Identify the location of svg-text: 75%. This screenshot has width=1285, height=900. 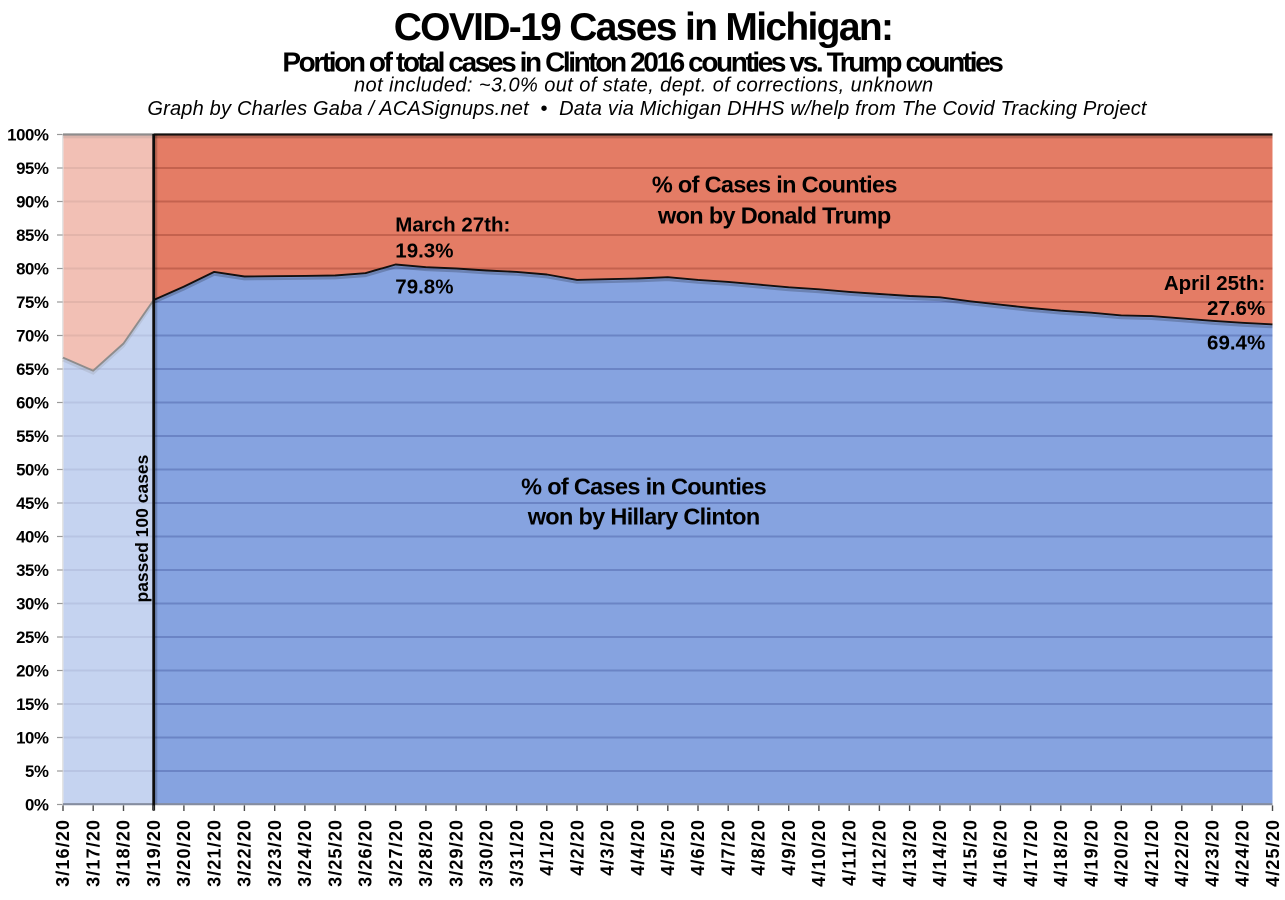
(32, 302).